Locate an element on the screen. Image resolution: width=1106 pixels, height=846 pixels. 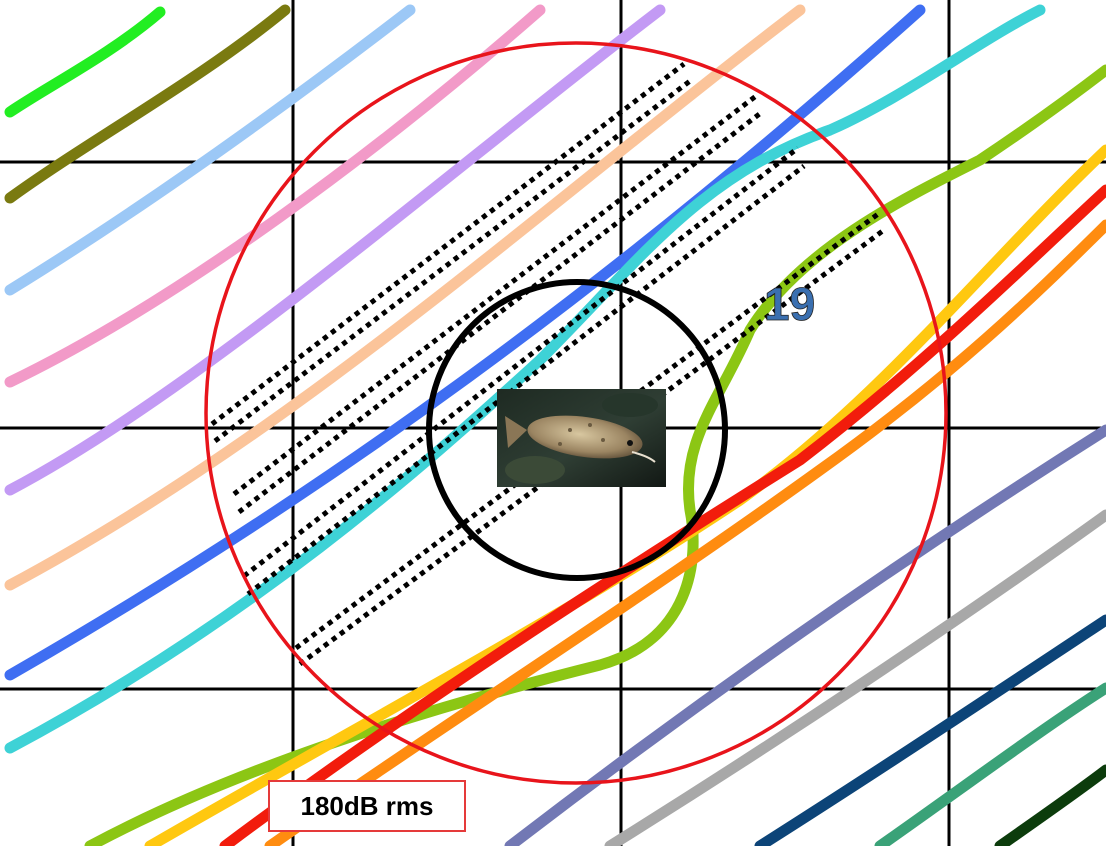
green-track is located at coordinates (85, 62).